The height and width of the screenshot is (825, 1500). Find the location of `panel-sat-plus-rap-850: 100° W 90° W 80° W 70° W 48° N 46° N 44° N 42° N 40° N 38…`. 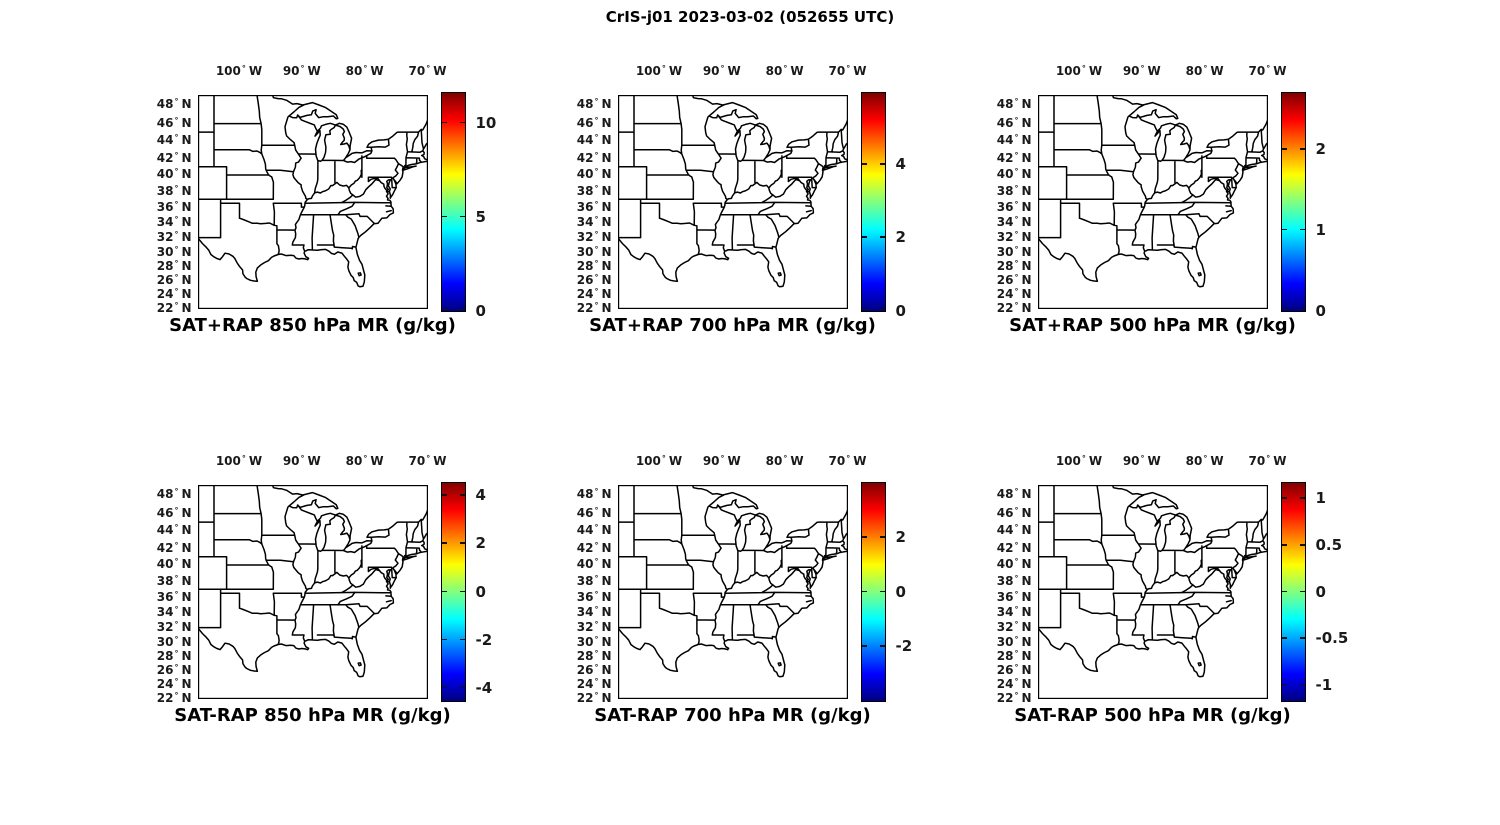

panel-sat-plus-rap-850: 100° W 90° W 80° W 70° W 48° N 46° N 44° N 42° N 40° N 38… is located at coordinates (346, 203).